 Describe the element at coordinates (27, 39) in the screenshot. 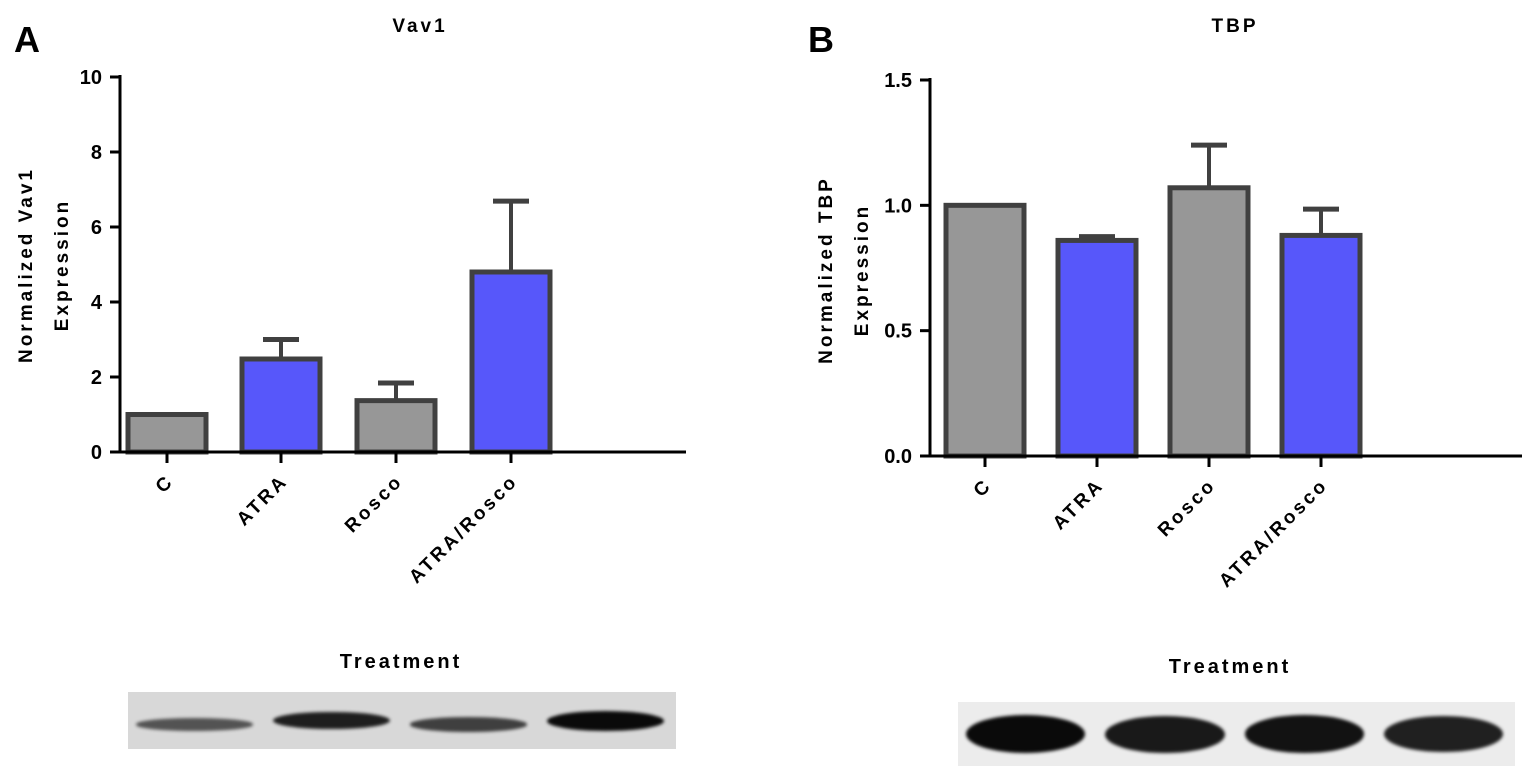

I see `panel-label: A` at that location.